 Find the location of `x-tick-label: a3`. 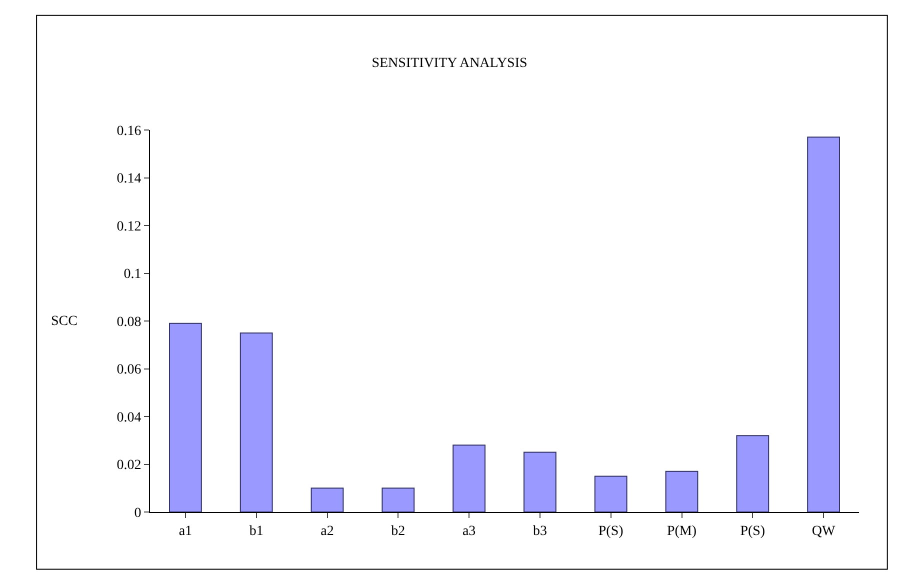

x-tick-label: a3 is located at coordinates (469, 531).